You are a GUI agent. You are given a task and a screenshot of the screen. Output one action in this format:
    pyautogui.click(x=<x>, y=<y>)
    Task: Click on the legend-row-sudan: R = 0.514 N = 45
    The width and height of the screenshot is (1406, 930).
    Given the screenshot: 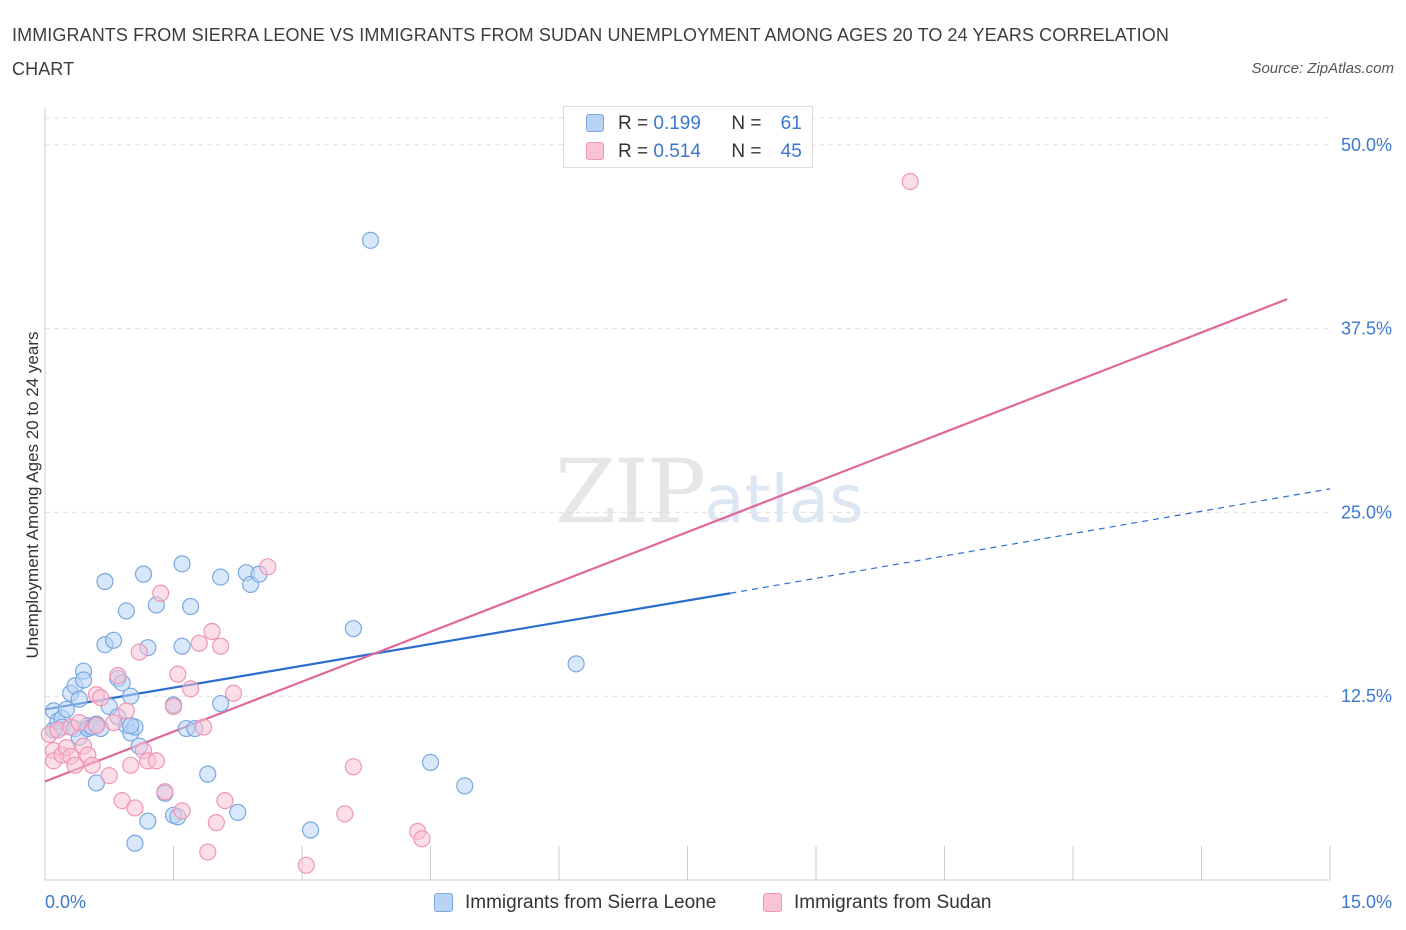 What is the action you would take?
    pyautogui.click(x=694, y=152)
    